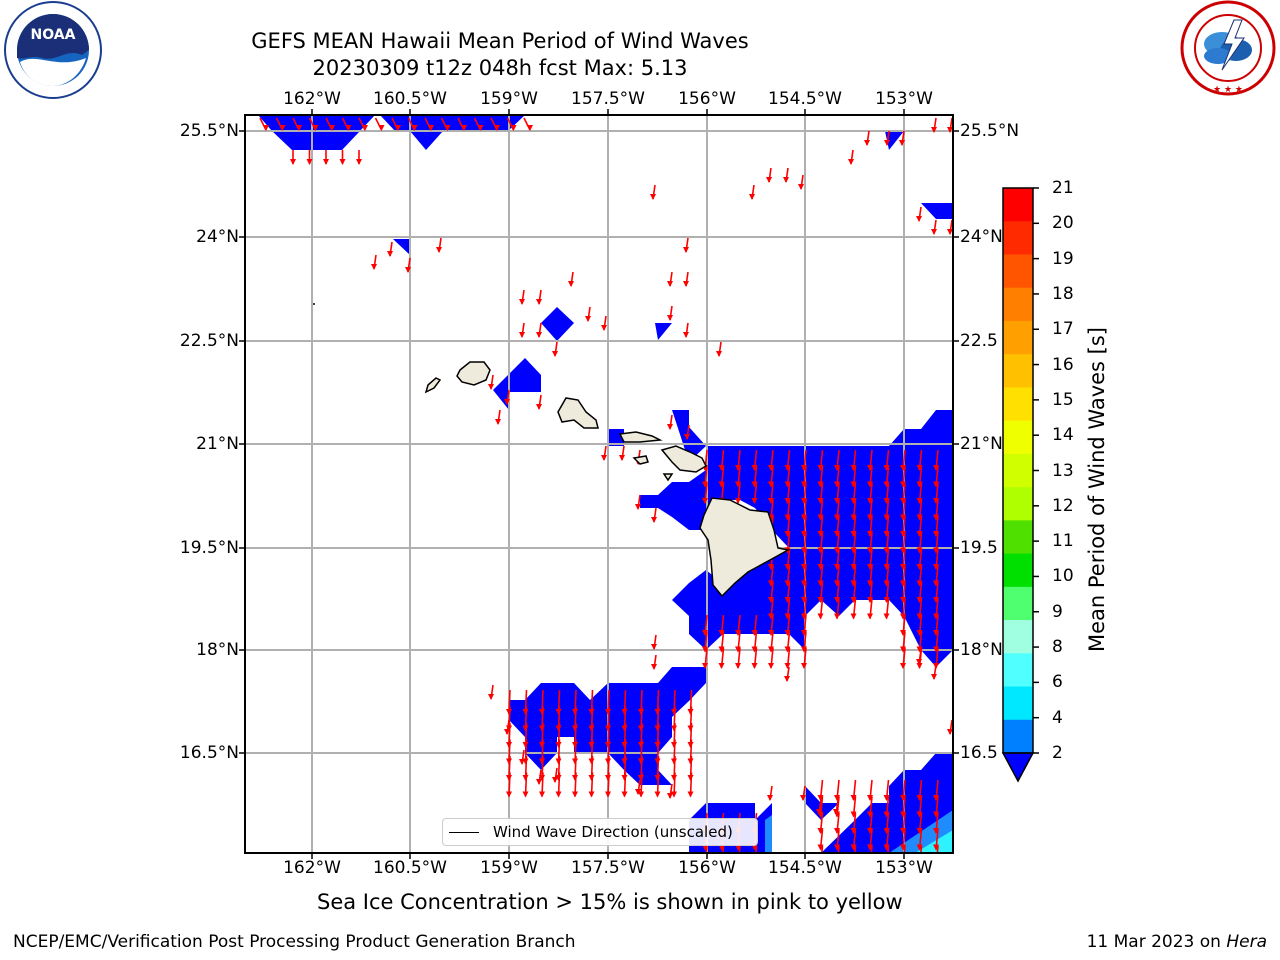 The image size is (1280, 960). What do you see at coordinates (805, 868) in the screenshot?
I see `lon-tick-label-bottom: 154.5°W` at bounding box center [805, 868].